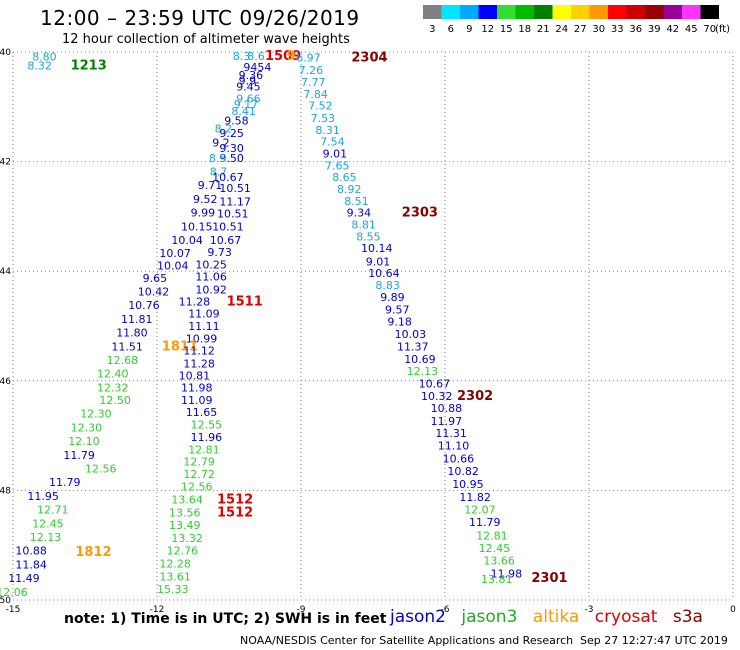 This screenshot has width=740, height=650. I want to click on data-label: 10.25, so click(211, 265).